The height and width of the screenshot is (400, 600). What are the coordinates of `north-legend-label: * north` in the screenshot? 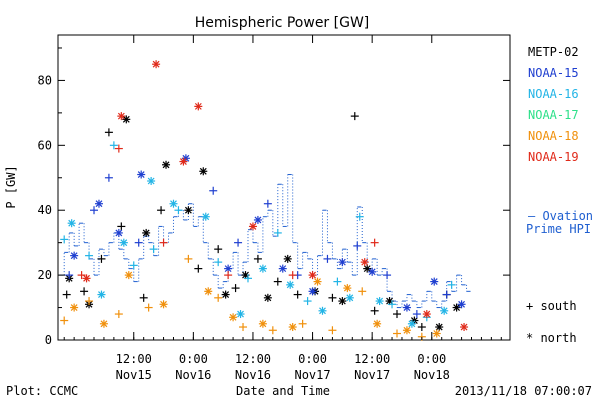 It's located at (551, 338).